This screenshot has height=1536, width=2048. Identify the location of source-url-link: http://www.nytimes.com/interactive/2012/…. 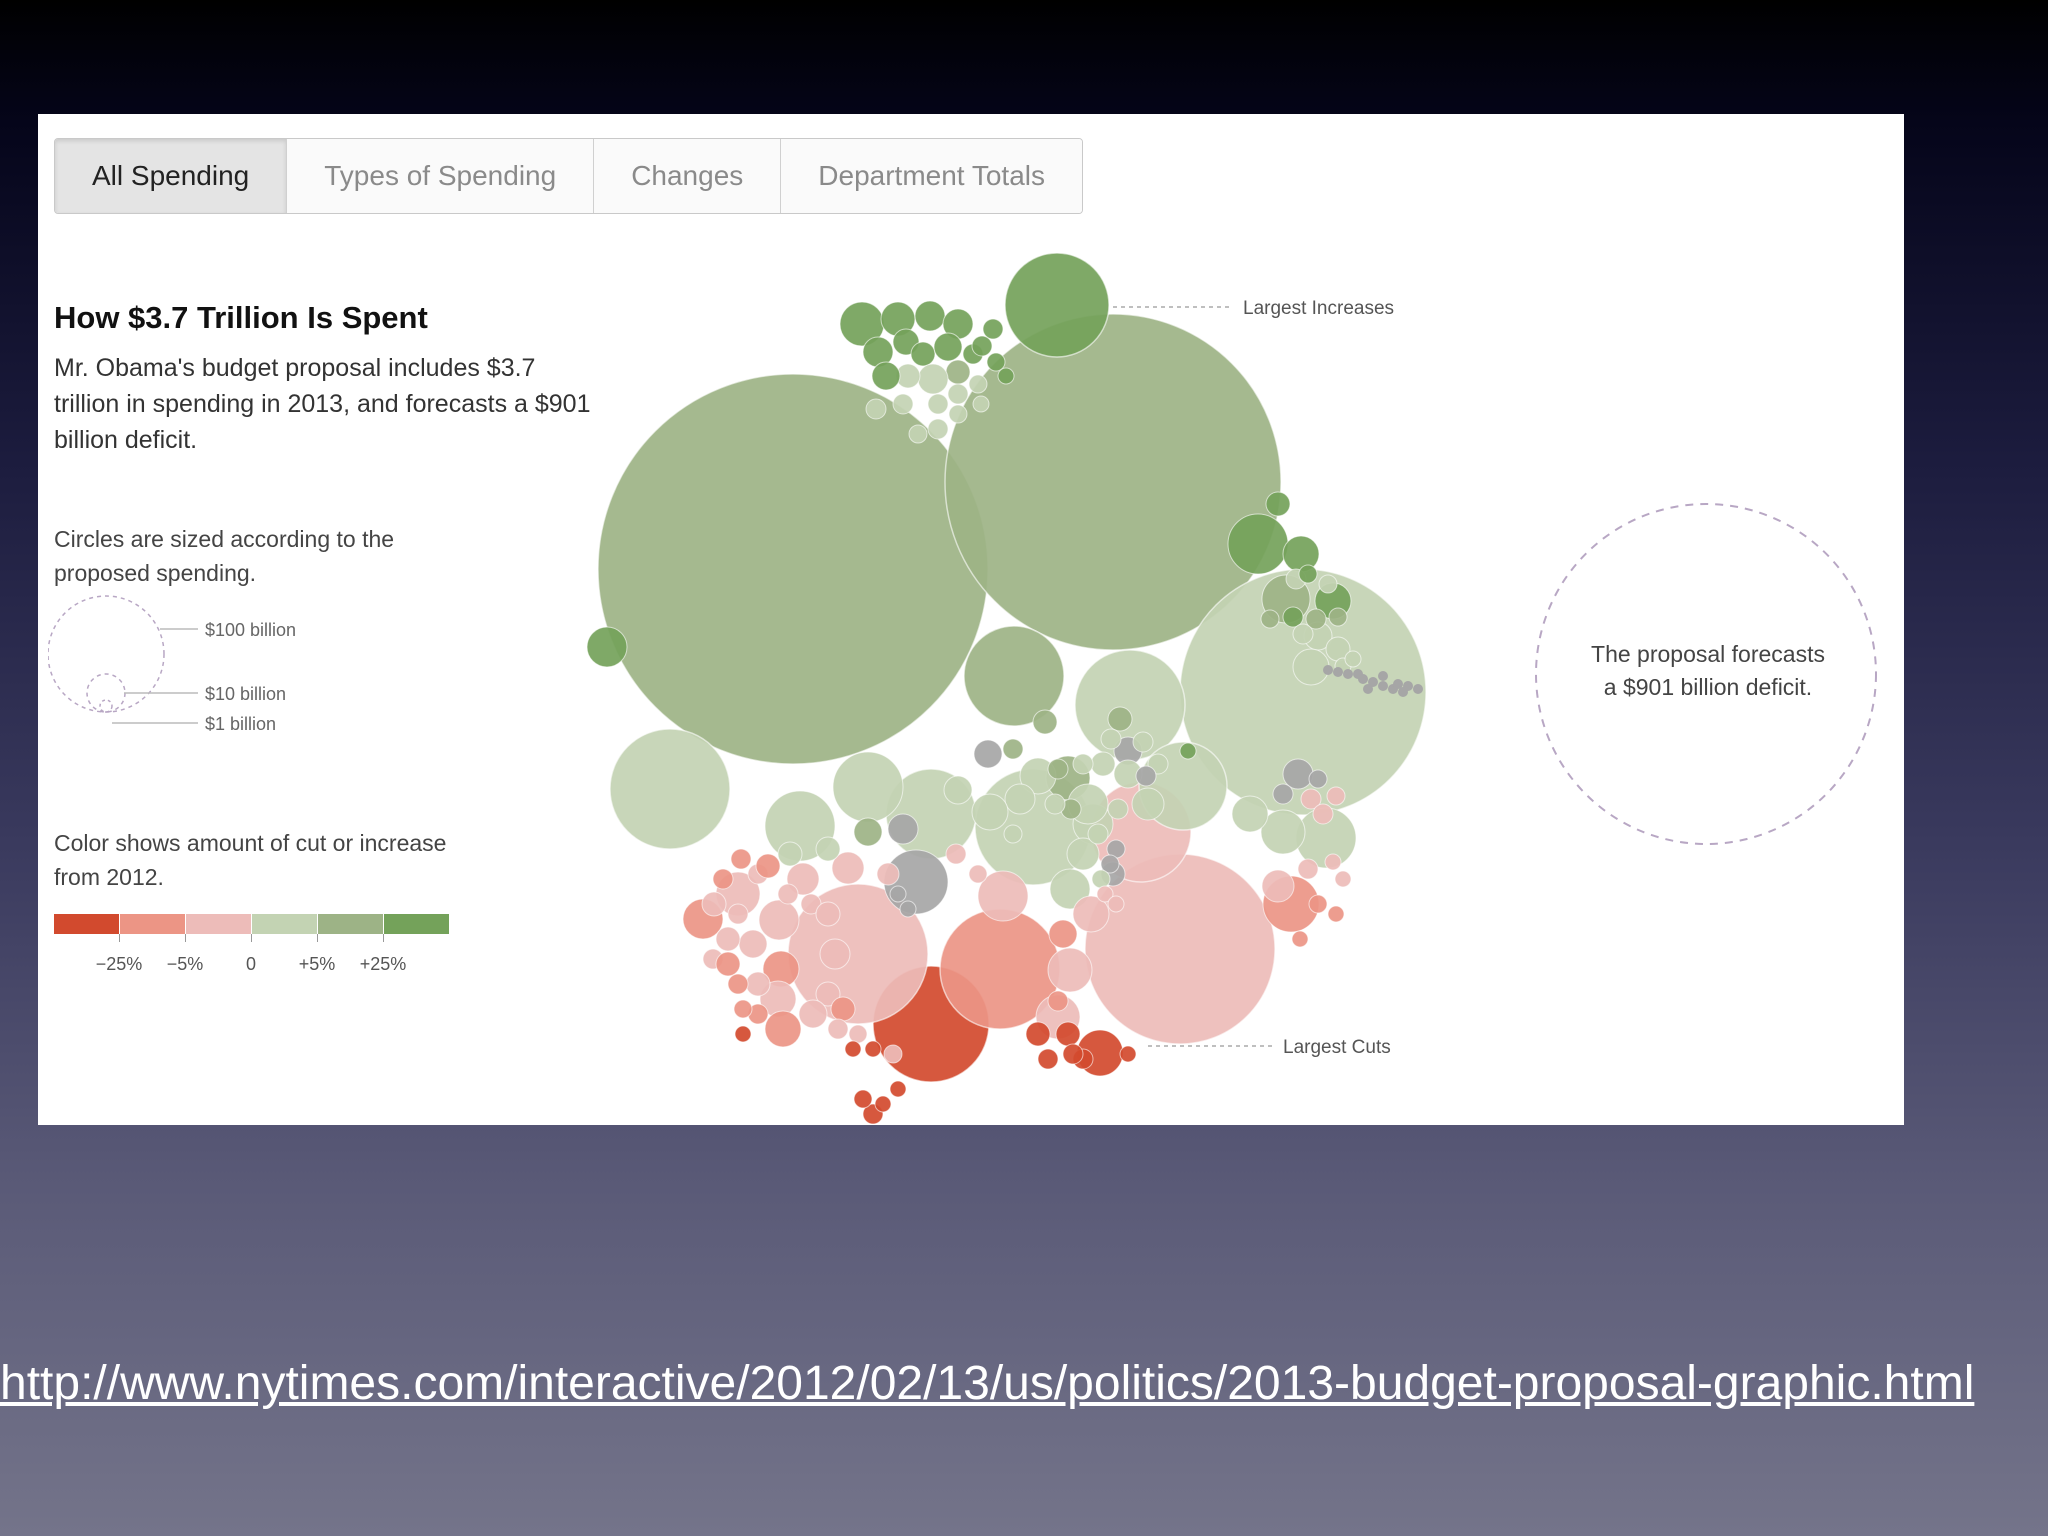
(987, 1383).